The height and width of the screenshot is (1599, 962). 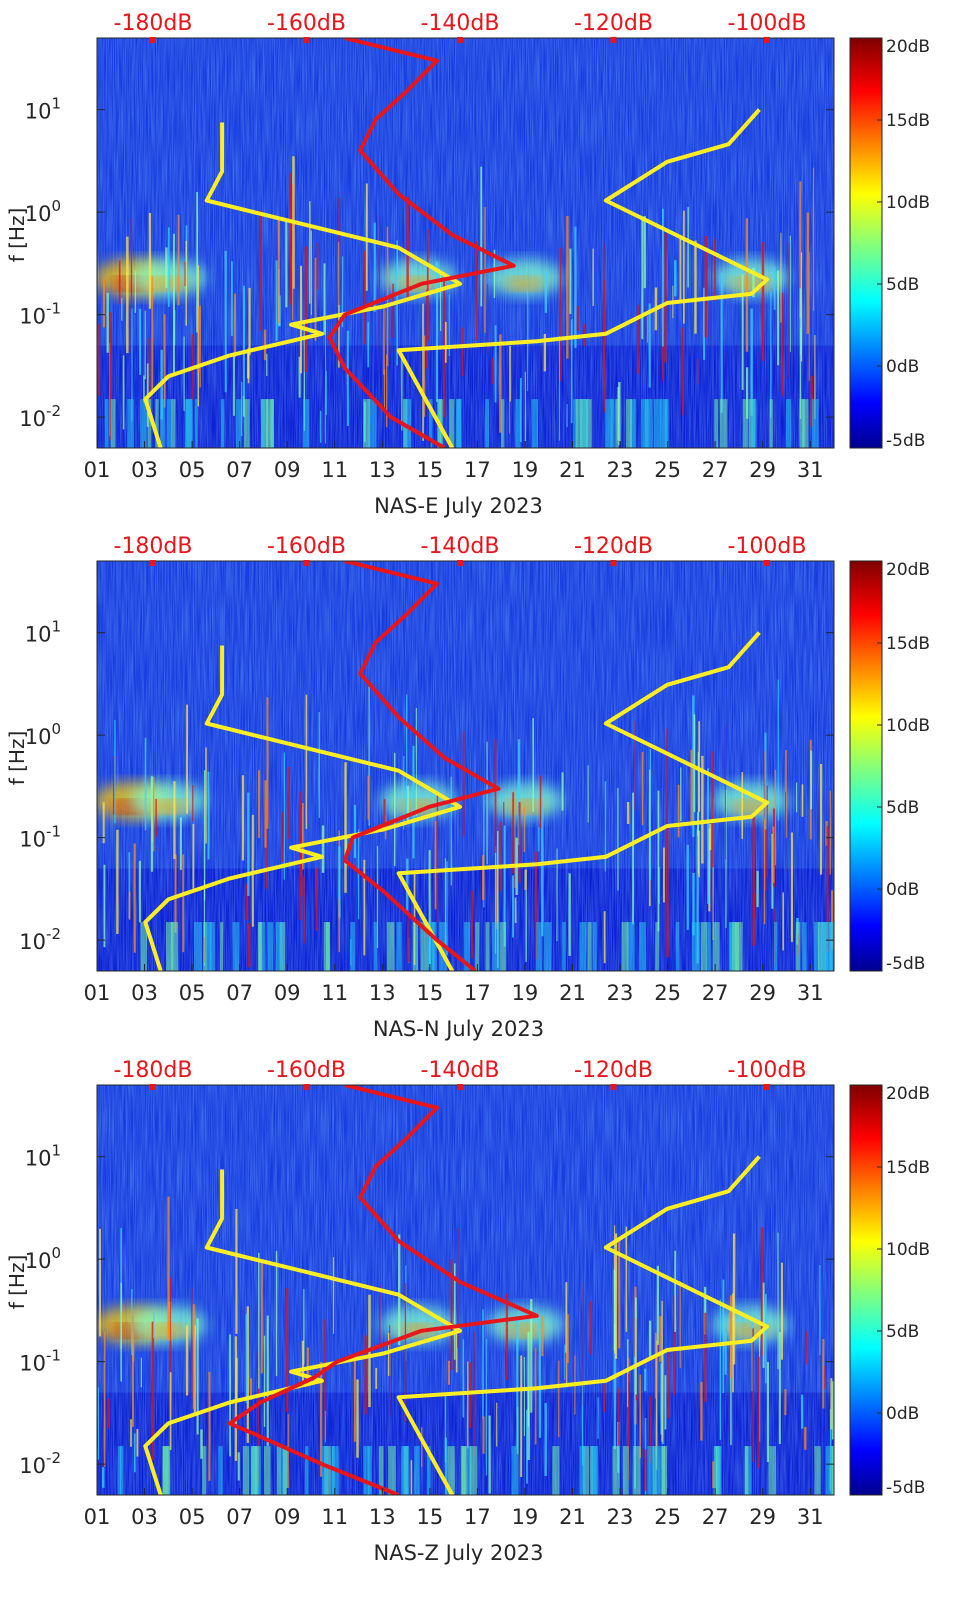 What do you see at coordinates (40, 837) in the screenshot?
I see `y-tick-label: 10⁻¹` at bounding box center [40, 837].